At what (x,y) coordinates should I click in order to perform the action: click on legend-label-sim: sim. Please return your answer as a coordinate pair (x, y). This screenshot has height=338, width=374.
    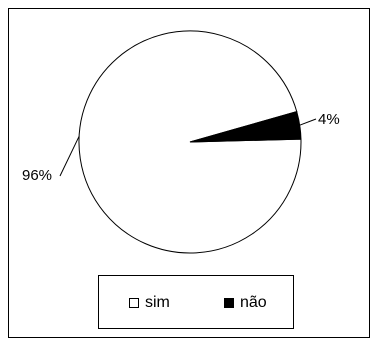
    Looking at the image, I should click on (157, 302).